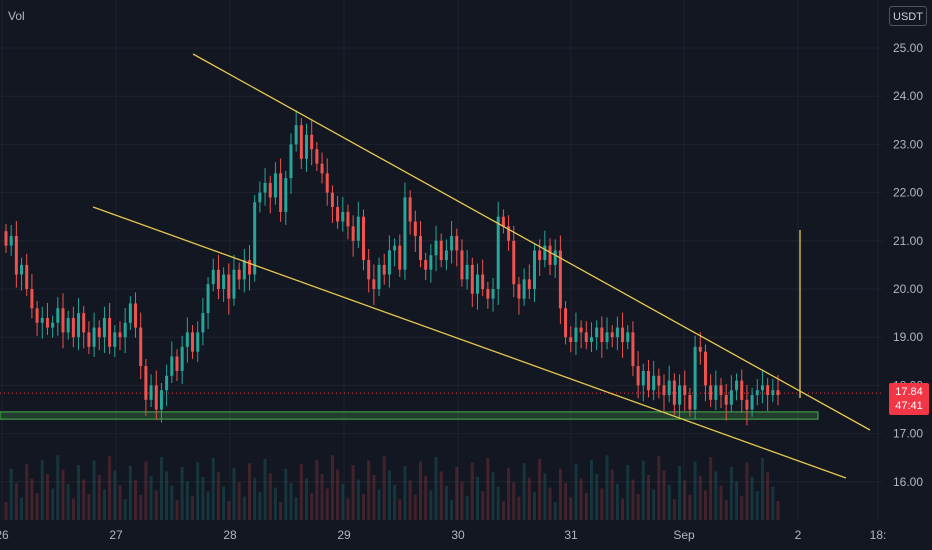 The image size is (932, 550). I want to click on y-tick-label: 17.00, so click(908, 434).